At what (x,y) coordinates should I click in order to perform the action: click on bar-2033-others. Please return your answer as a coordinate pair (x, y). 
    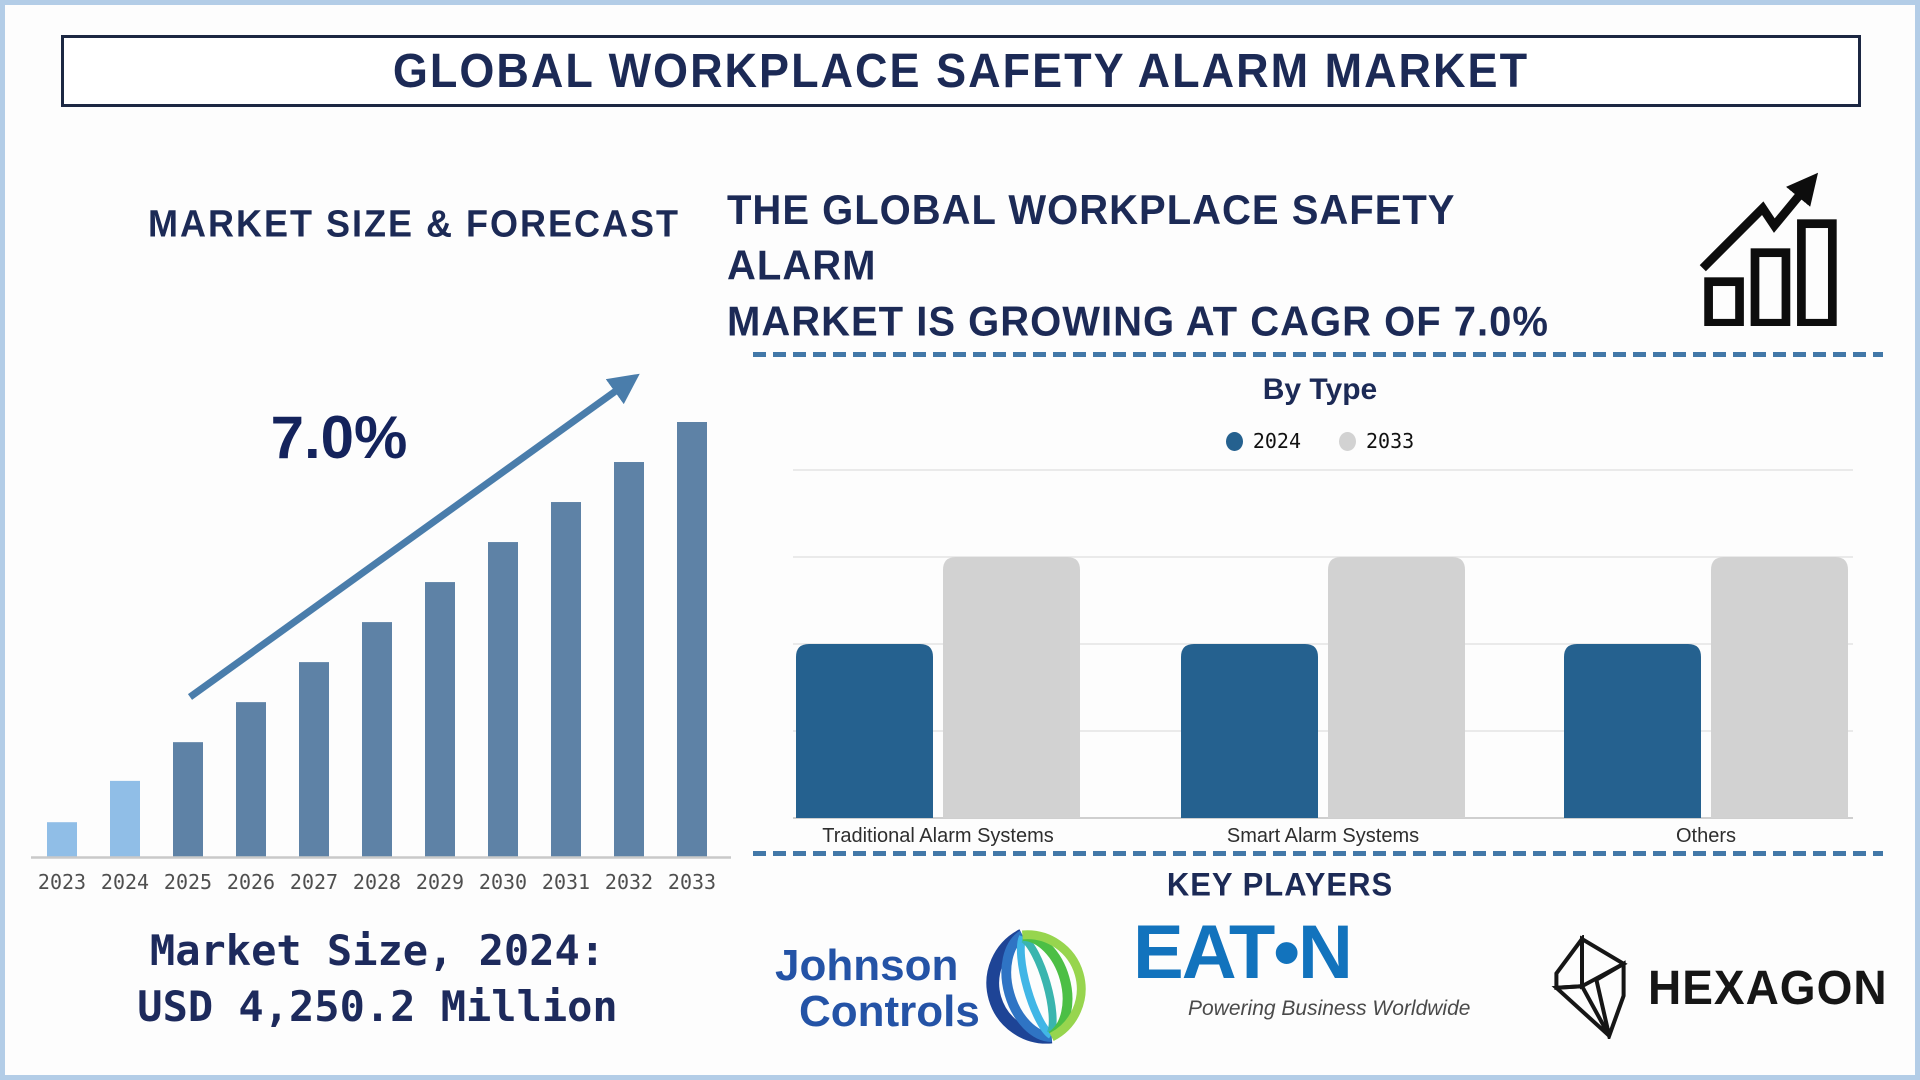
    Looking at the image, I should click on (1779, 687).